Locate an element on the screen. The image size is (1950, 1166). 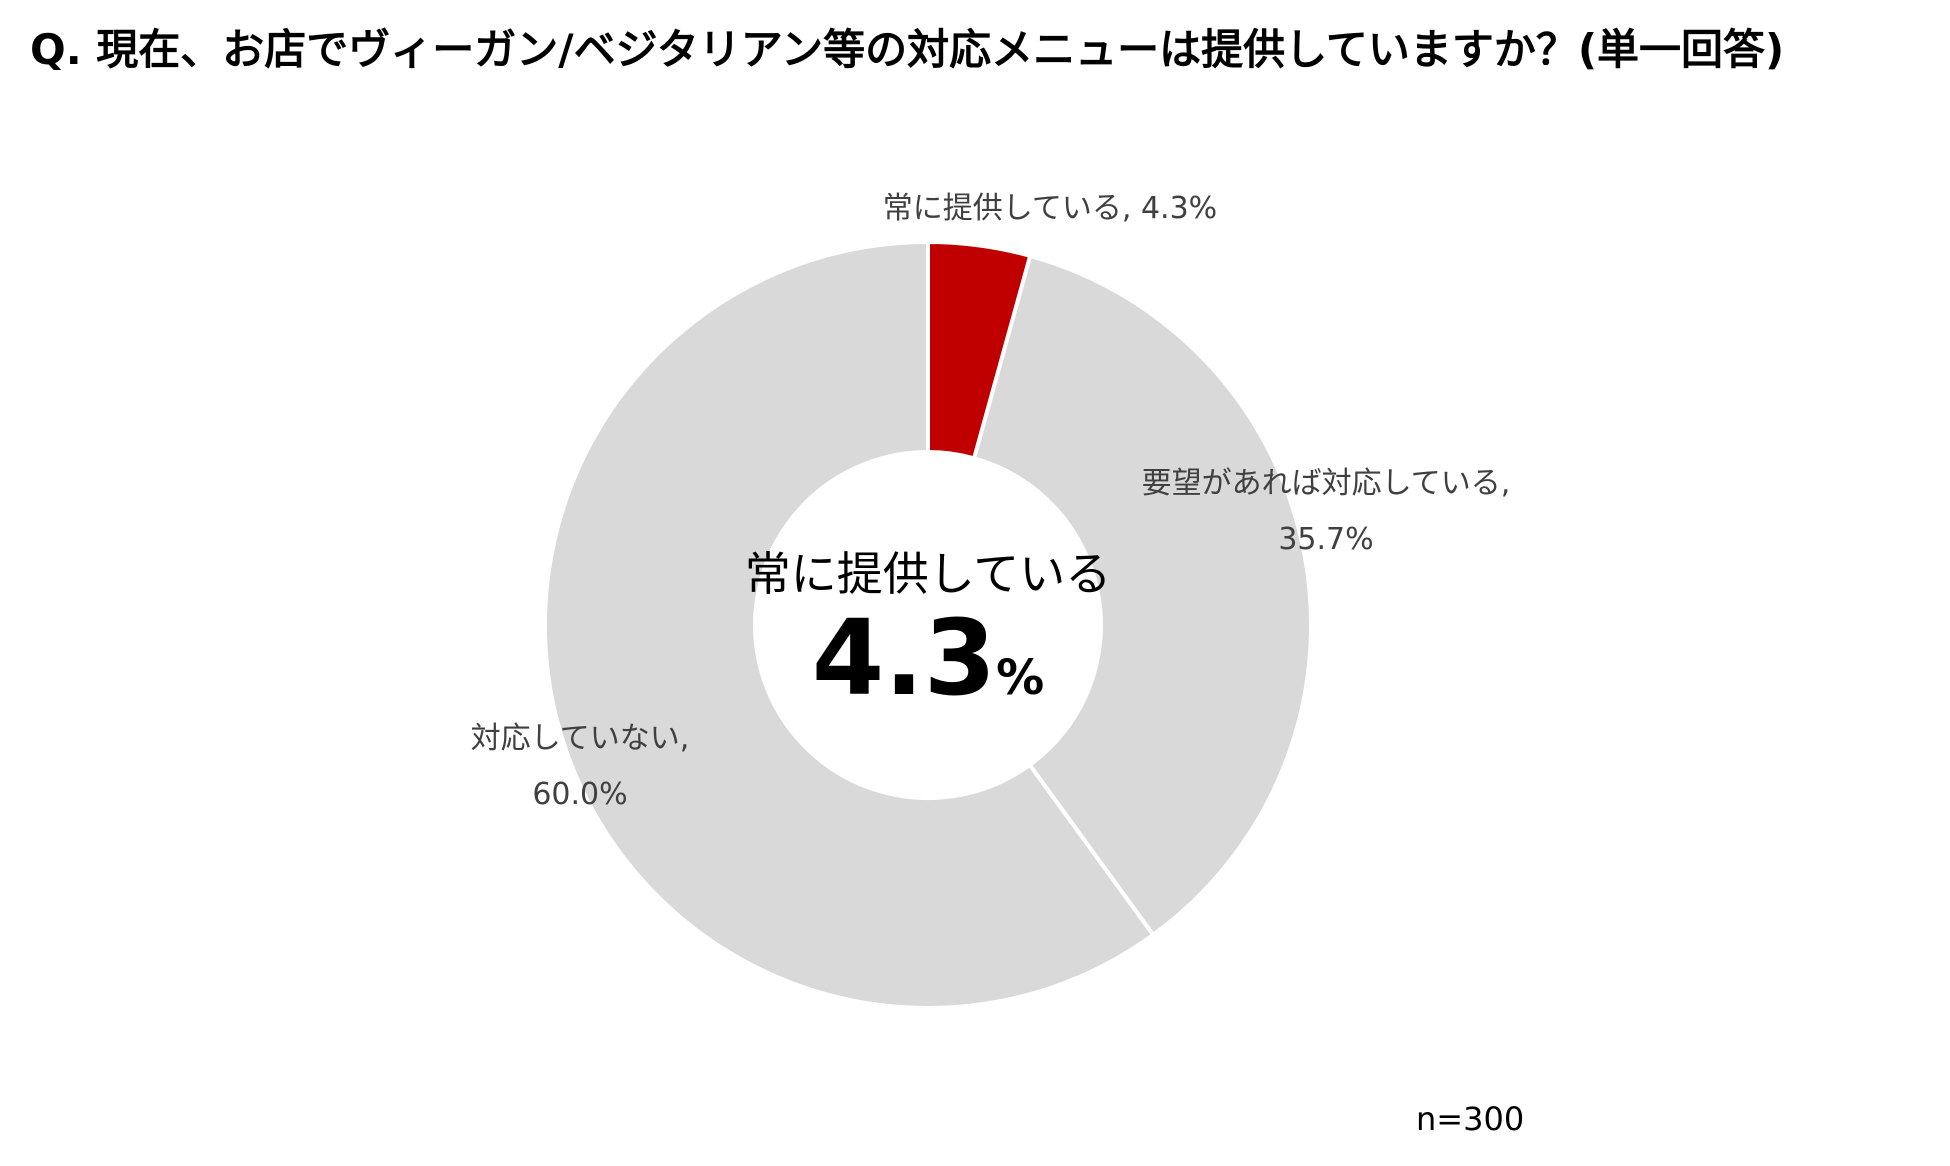
slice-on-request is located at coordinates (1142, 595).